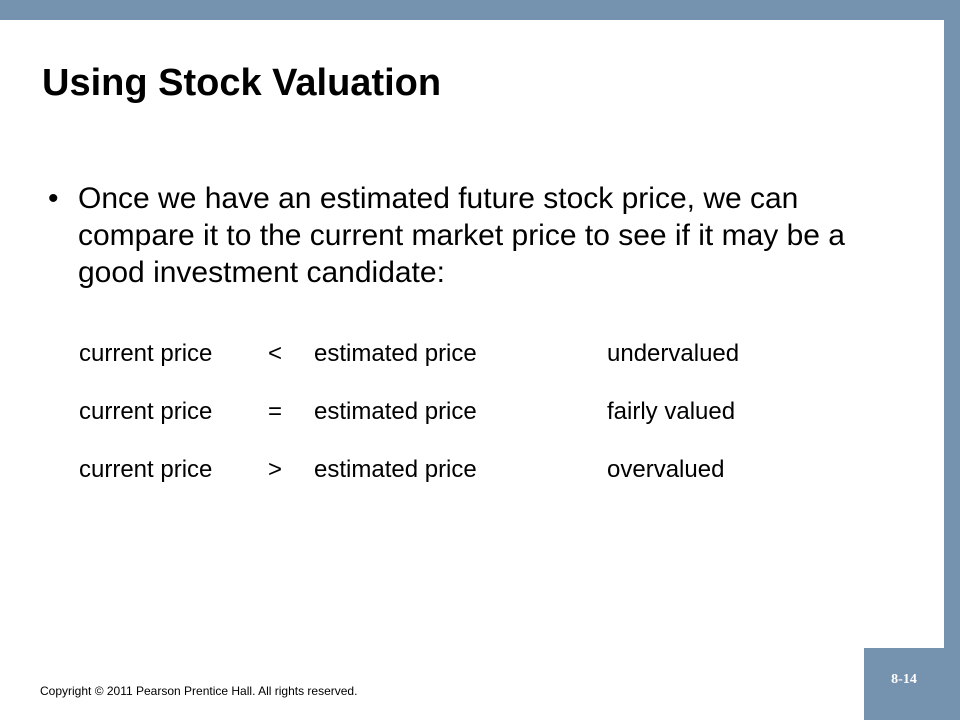  What do you see at coordinates (904, 679) in the screenshot?
I see `page-number: 8-14` at bounding box center [904, 679].